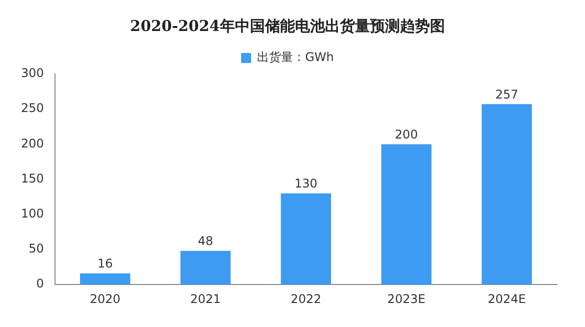 The width and height of the screenshot is (585, 327). I want to click on x-tick-label: 2024E, so click(507, 299).